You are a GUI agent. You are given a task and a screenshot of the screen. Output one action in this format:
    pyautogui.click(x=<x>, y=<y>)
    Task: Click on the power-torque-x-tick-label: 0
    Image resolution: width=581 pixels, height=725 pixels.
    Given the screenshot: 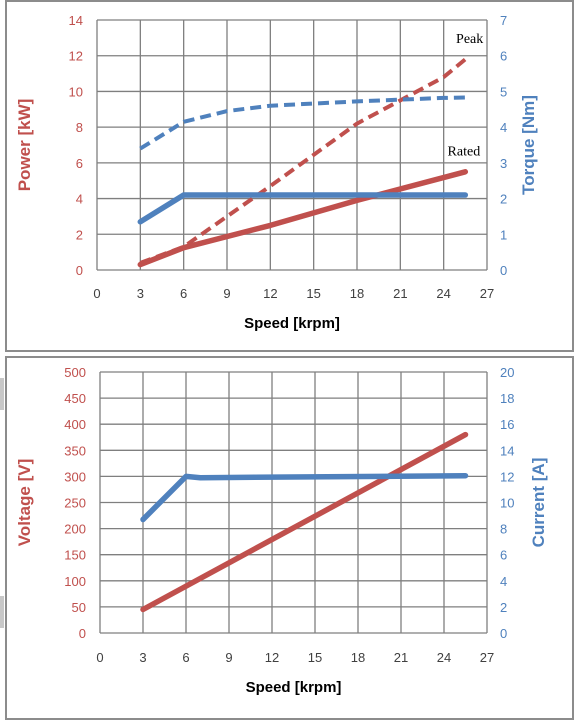 What is the action you would take?
    pyautogui.click(x=96, y=293)
    